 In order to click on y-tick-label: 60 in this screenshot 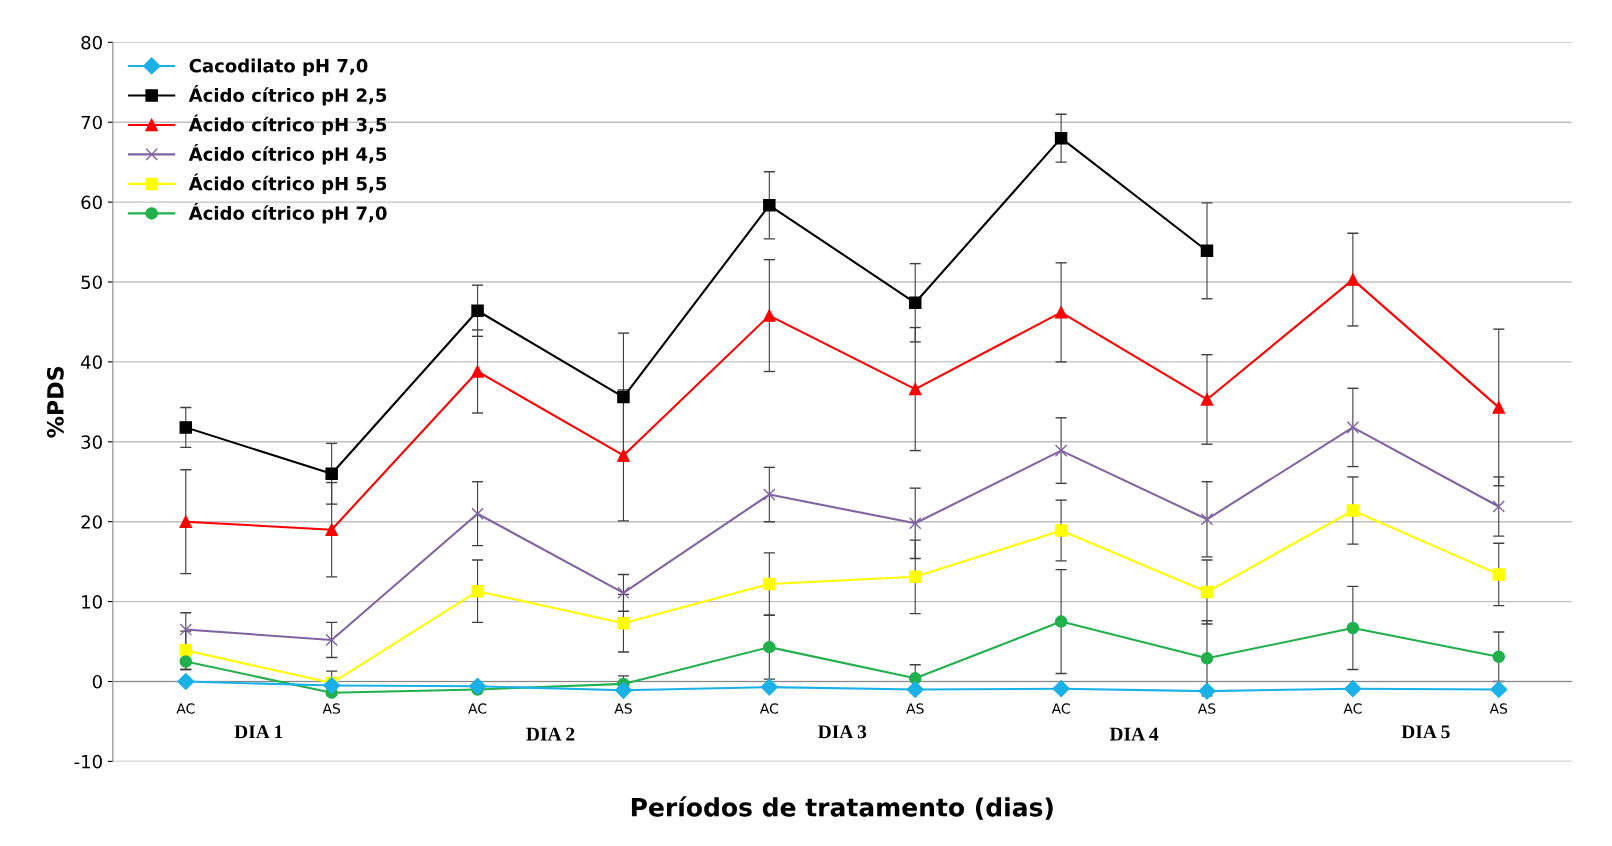, I will do `click(91, 202)`.